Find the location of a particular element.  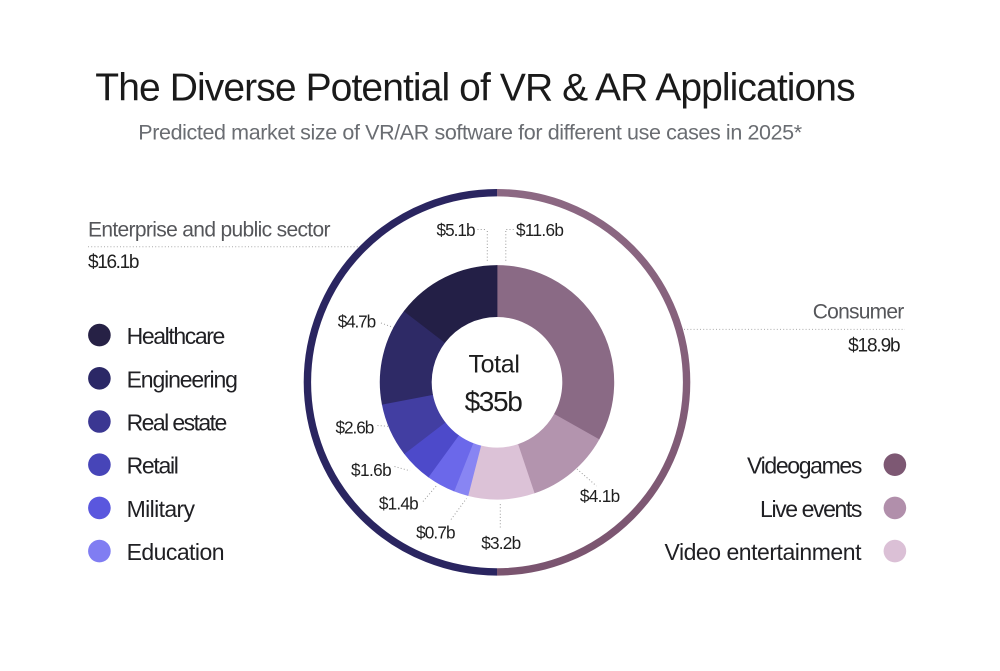

svg-text: Military is located at coordinates (161, 509).